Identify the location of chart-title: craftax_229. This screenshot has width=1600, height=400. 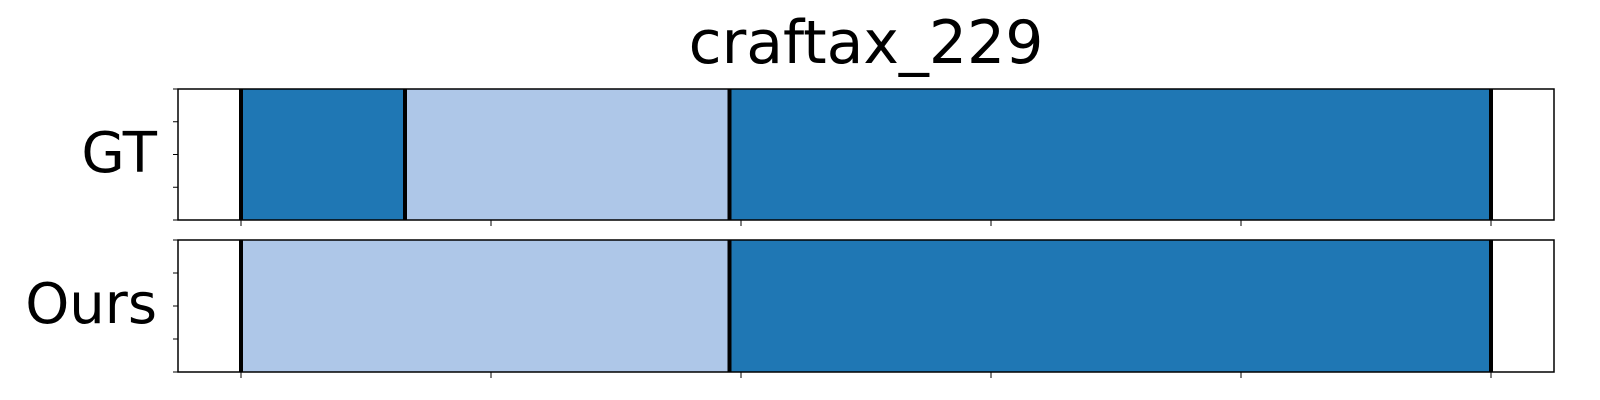
(866, 43).